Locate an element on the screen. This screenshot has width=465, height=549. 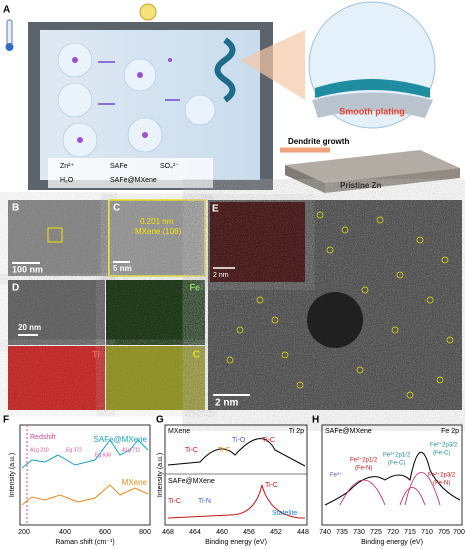
peak-label: Fe²⁺2p3/2 is located at coordinates (444, 445).